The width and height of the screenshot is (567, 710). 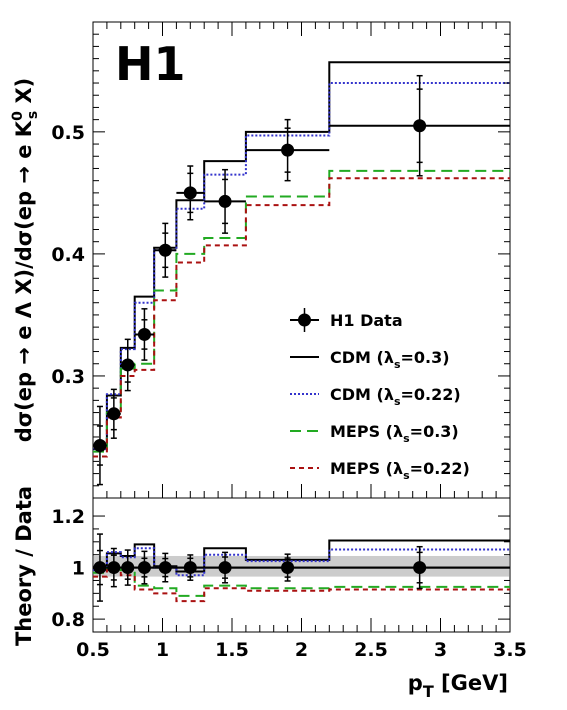 I want to click on ratio-y-tick-label: 0.8, so click(x=68, y=620).